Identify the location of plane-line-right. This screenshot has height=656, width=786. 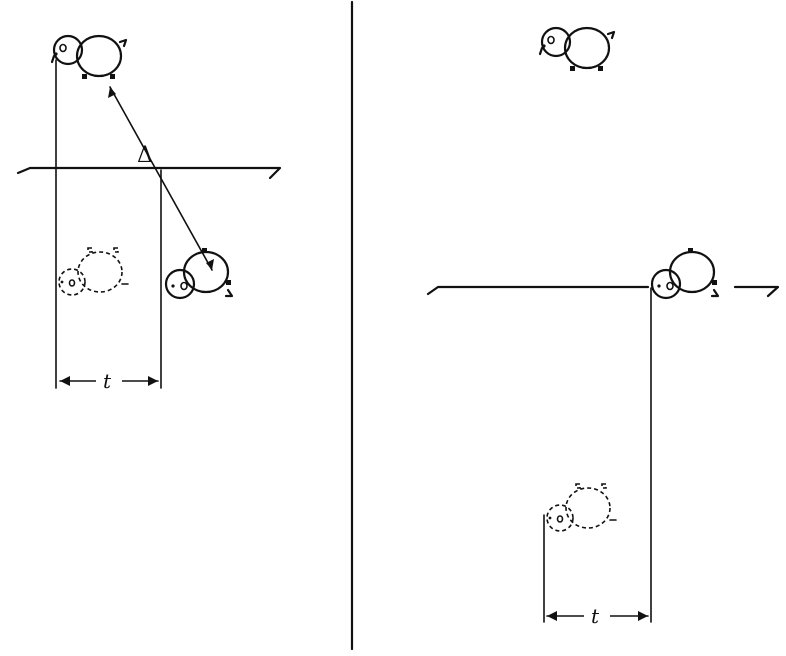
(538, 290).